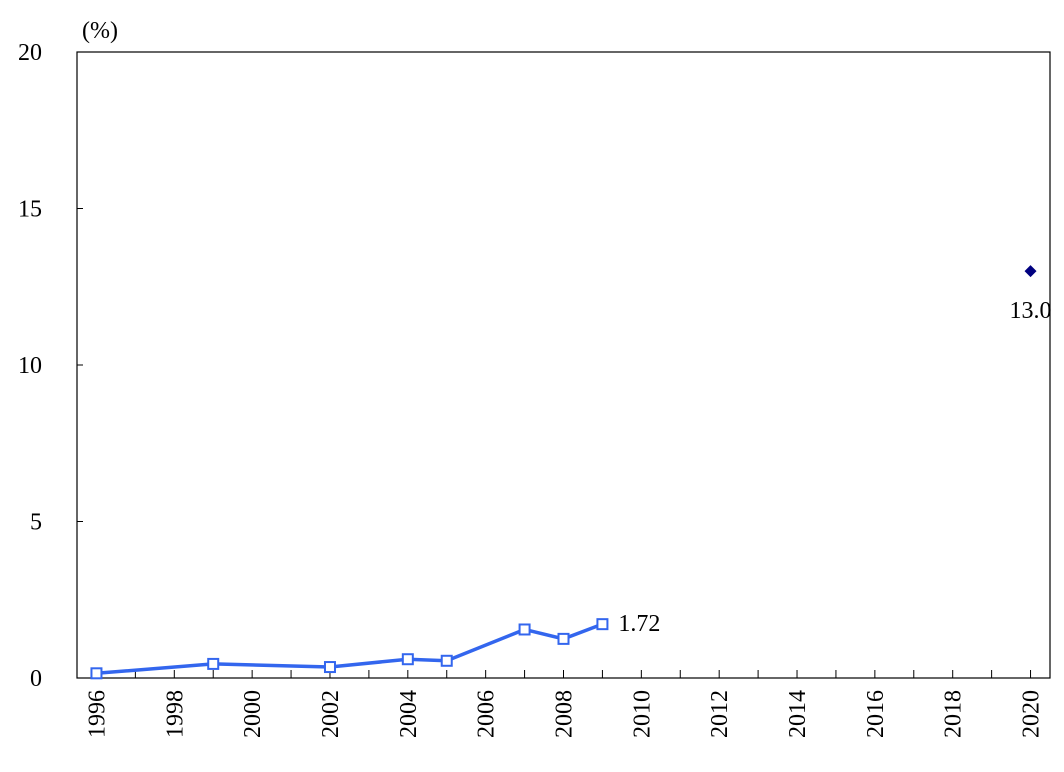 Image resolution: width=1064 pixels, height=772 pixels. I want to click on x-tick-label: 2018, so click(954, 714).